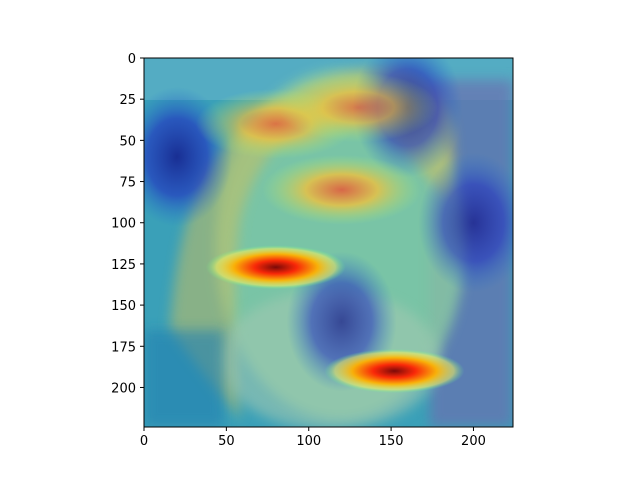 The width and height of the screenshot is (640, 480). Describe the element at coordinates (473, 441) in the screenshot. I see `x-tick-label: 200` at that location.